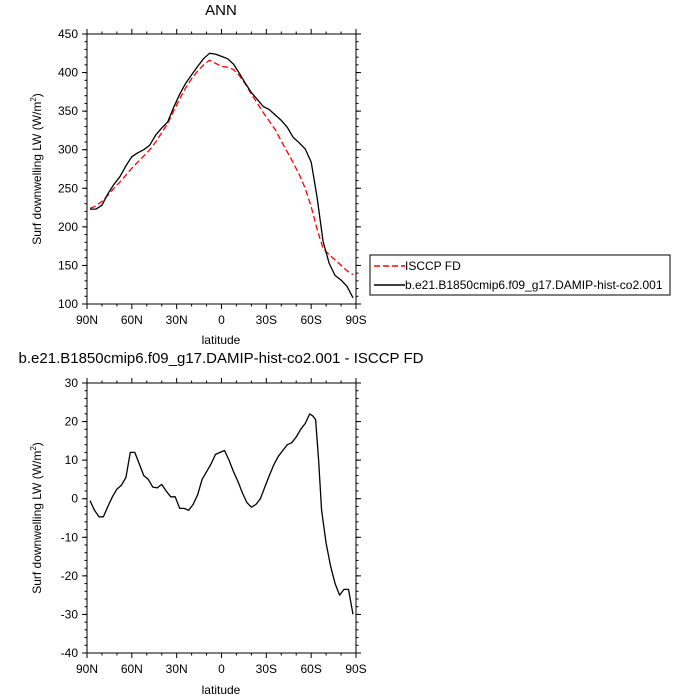 Image resolution: width=700 pixels, height=700 pixels. I want to click on c1-x-tick-label: 0, so click(221, 320).